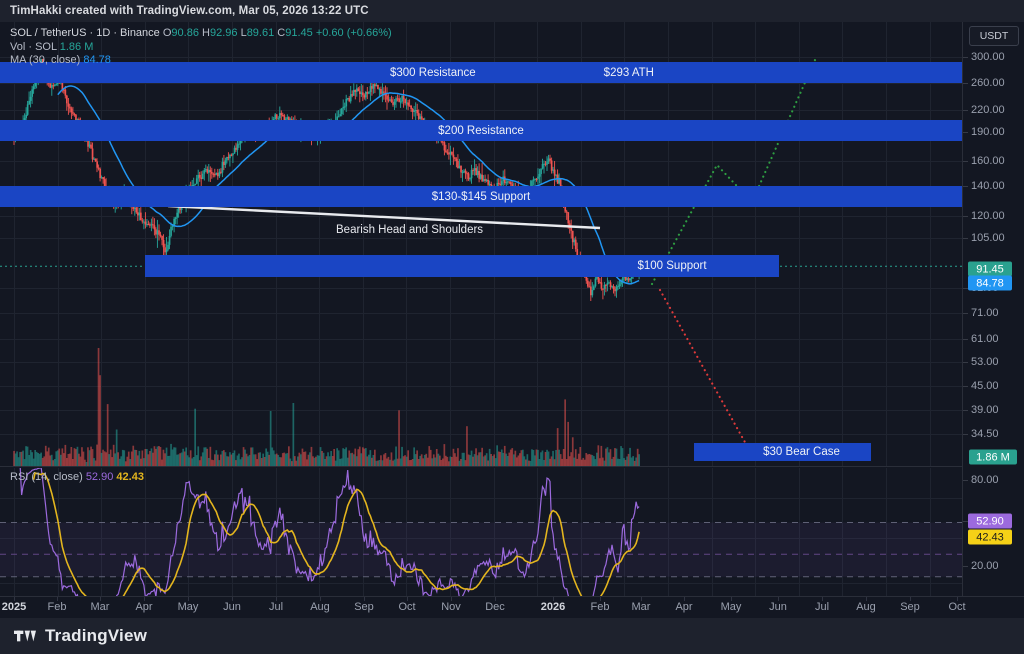  Describe the element at coordinates (326, 407) in the screenshot. I see `volume-series` at that location.